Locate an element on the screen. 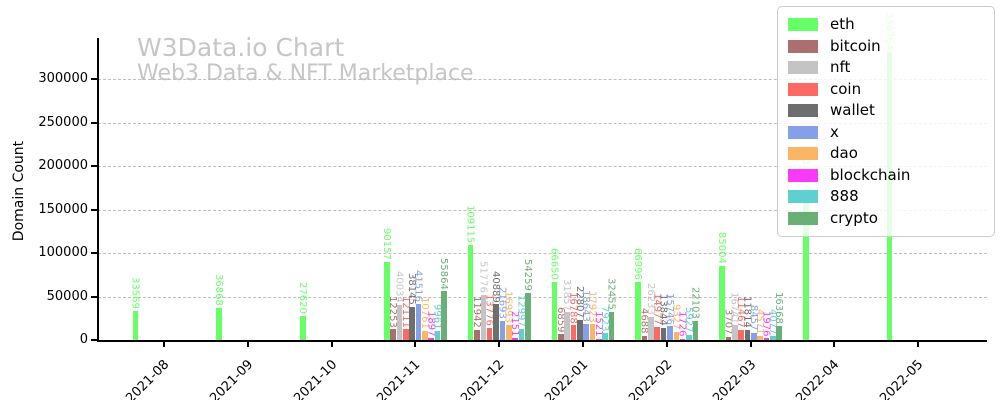  bar-value-label-dao-2022-01: 17923 is located at coordinates (592, 306).